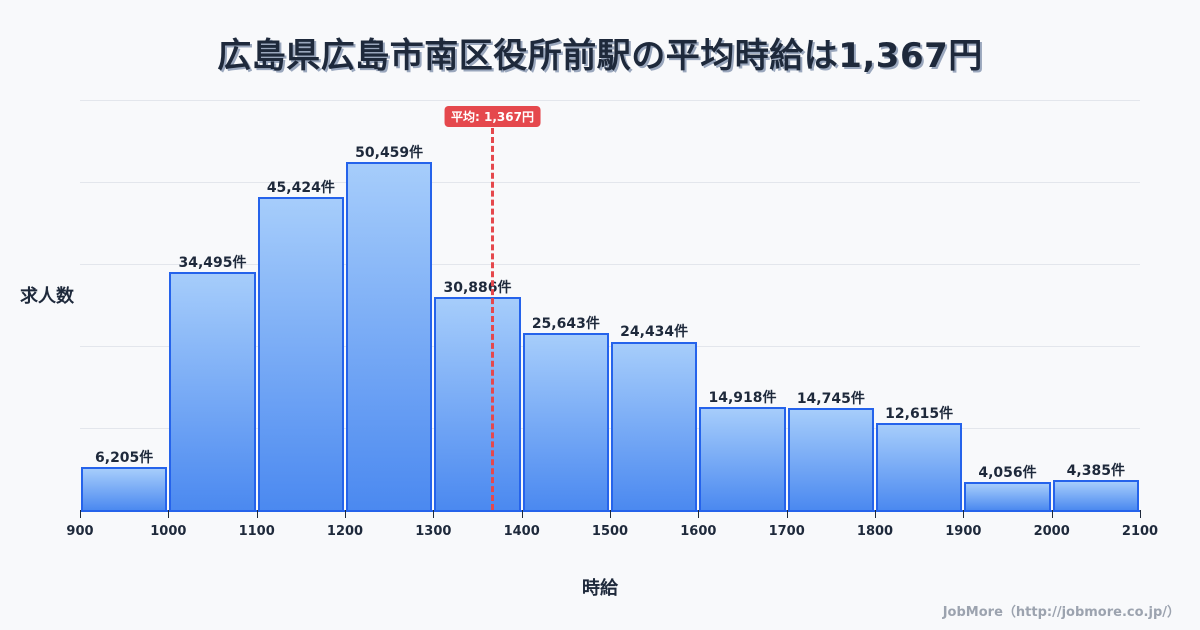 This screenshot has width=1200, height=630. I want to click on x-tick-label: 900, so click(80, 531).